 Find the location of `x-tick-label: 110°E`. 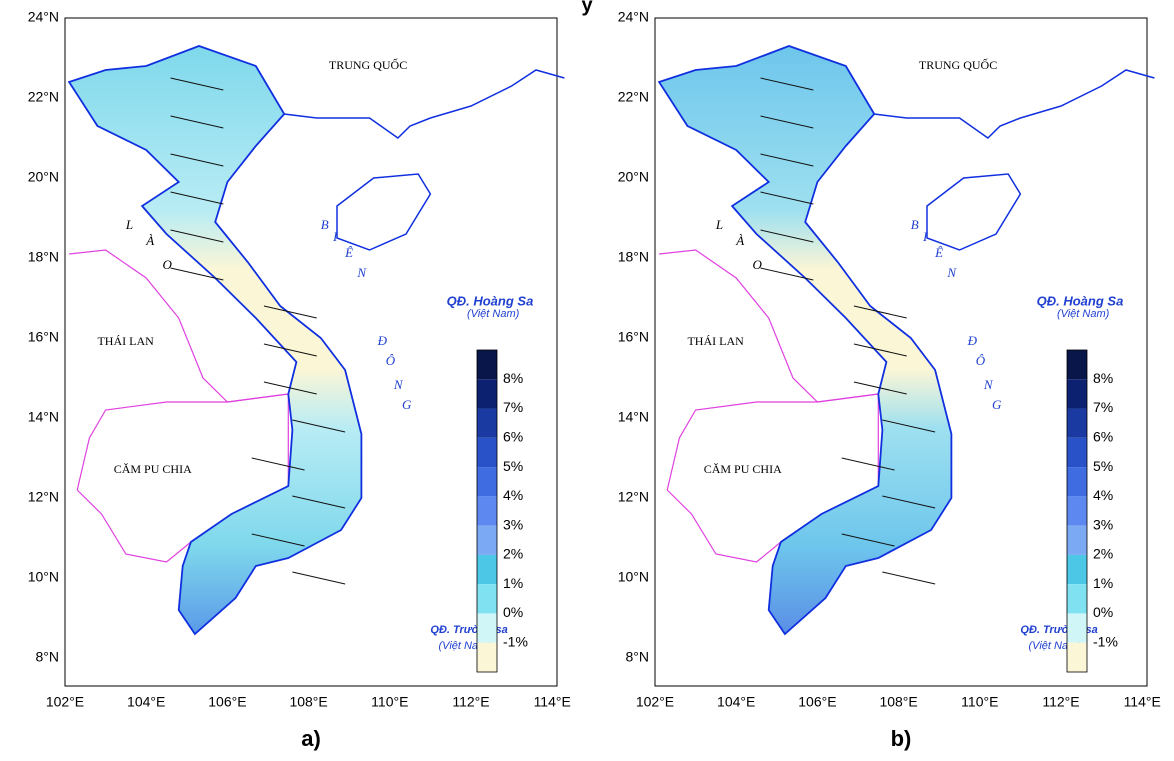

x-tick-label: 110°E is located at coordinates (979, 702).